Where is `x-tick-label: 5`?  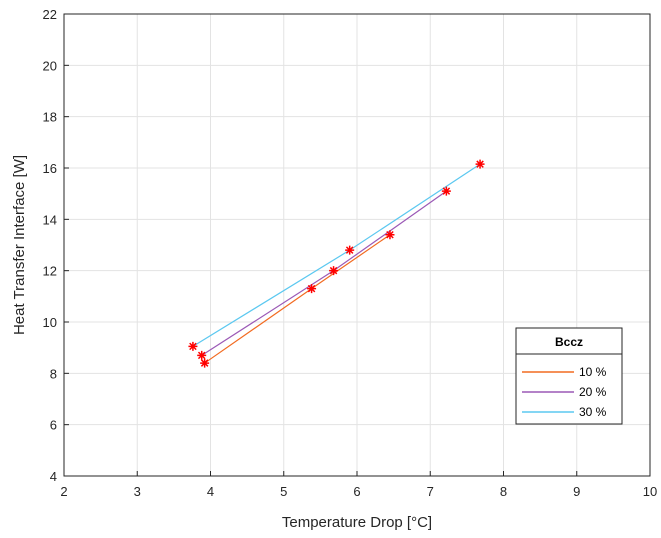 x-tick-label: 5 is located at coordinates (283, 491).